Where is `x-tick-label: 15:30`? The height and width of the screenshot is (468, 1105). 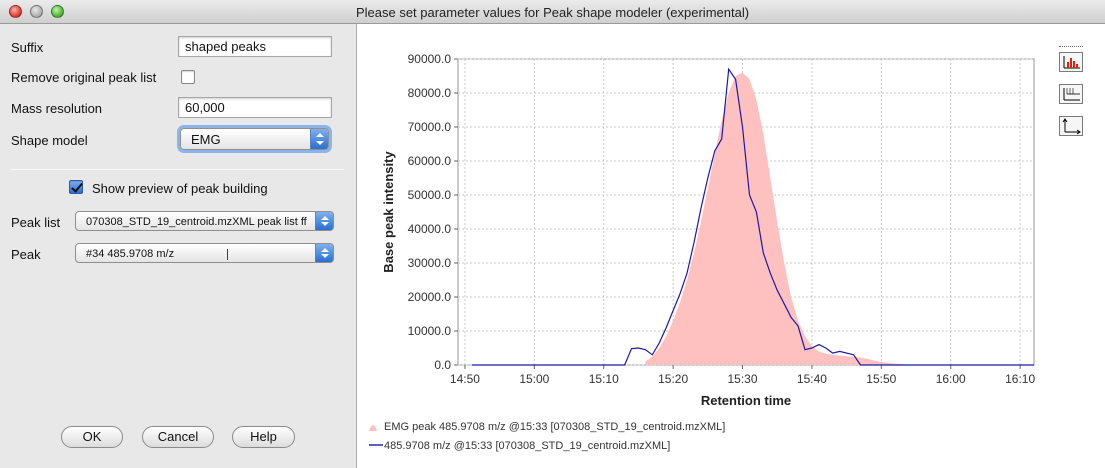
x-tick-label: 15:30 is located at coordinates (743, 379).